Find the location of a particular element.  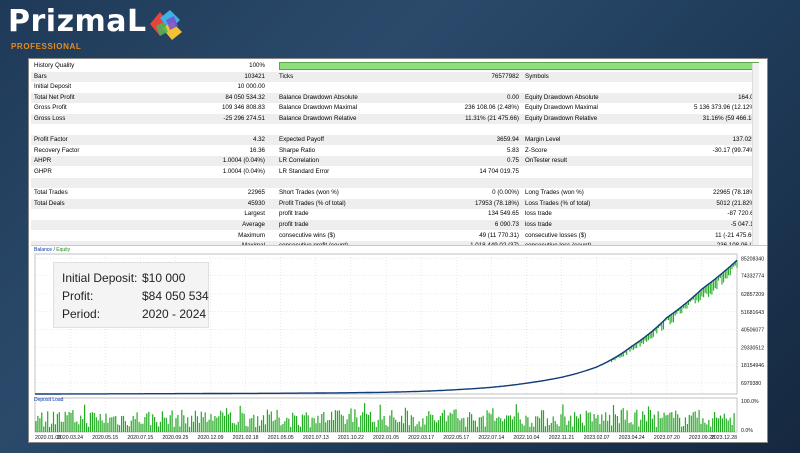

info-value: 2020 - 2024 is located at coordinates (174, 314).